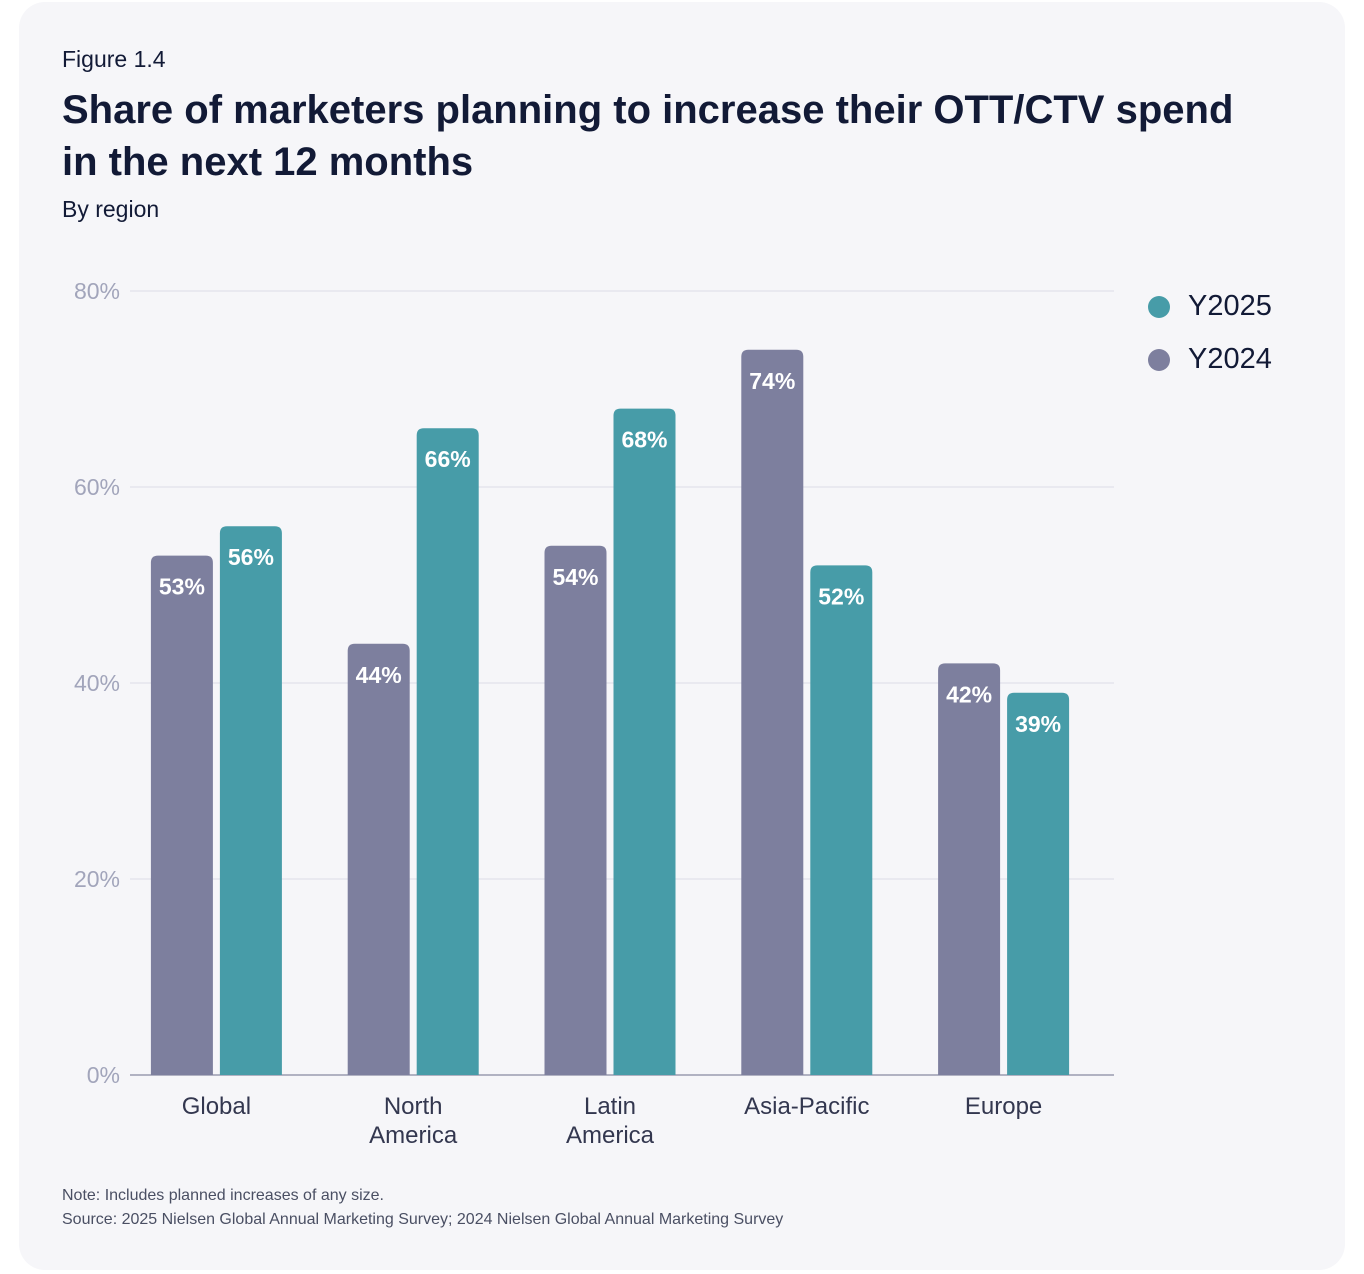 Image resolution: width=1364 pixels, height=1274 pixels. I want to click on value-label: 66%, so click(448, 459).